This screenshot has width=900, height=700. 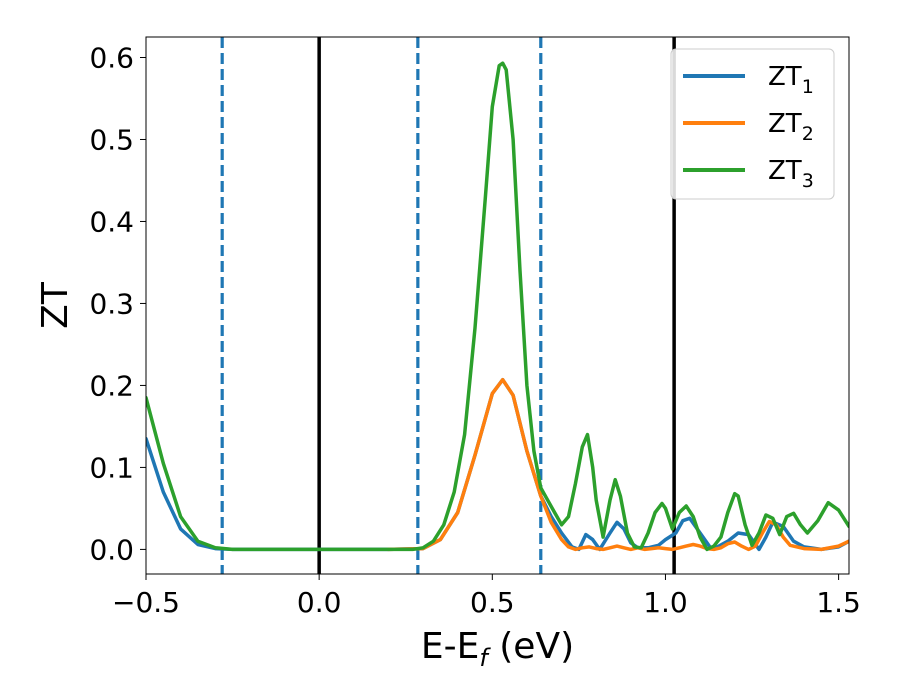 What do you see at coordinates (492, 602) in the screenshot?
I see `x-tick-label: 0.5` at bounding box center [492, 602].